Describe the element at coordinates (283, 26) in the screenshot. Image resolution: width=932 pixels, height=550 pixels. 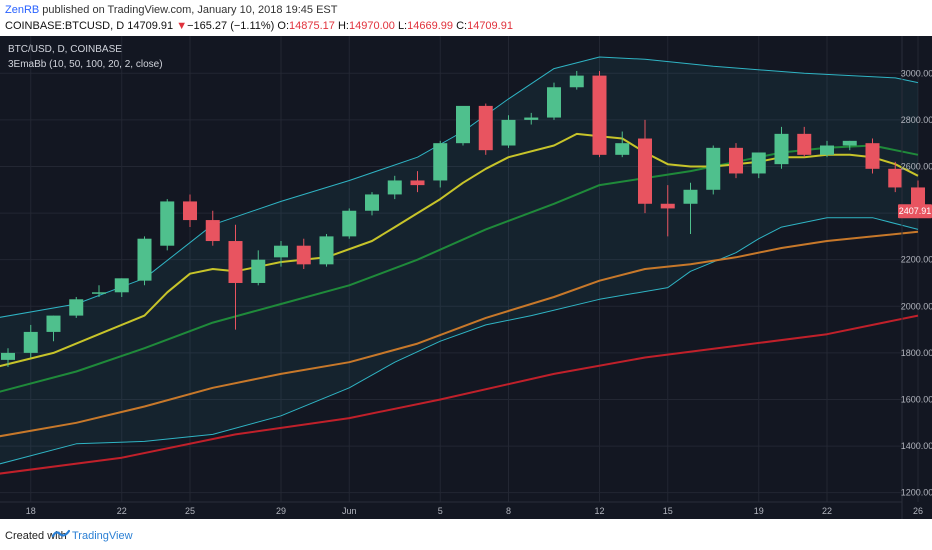
I see `open-label: O:` at that location.